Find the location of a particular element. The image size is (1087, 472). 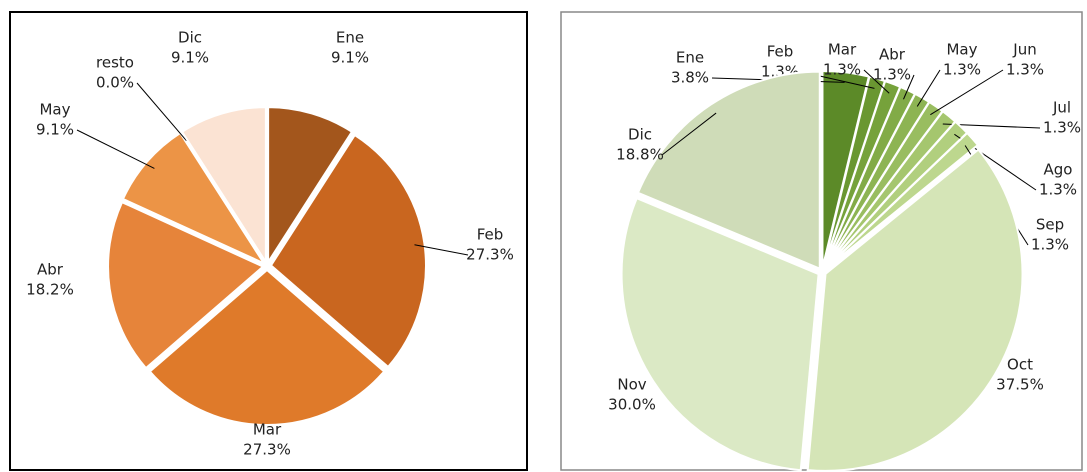

slice-label: Nov is located at coordinates (631, 385).